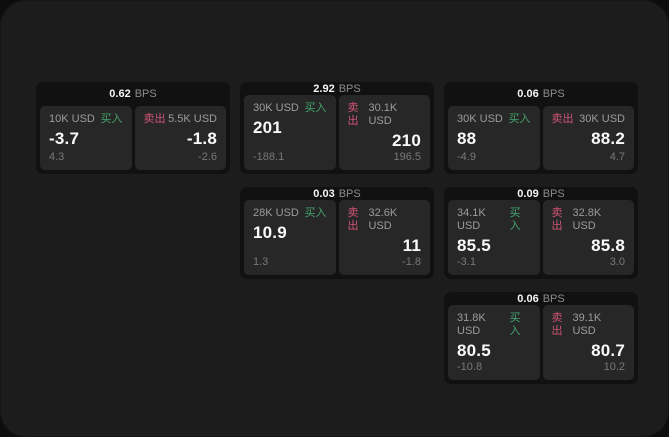  I want to click on spread-header: 0.03 BPS, so click(337, 193).